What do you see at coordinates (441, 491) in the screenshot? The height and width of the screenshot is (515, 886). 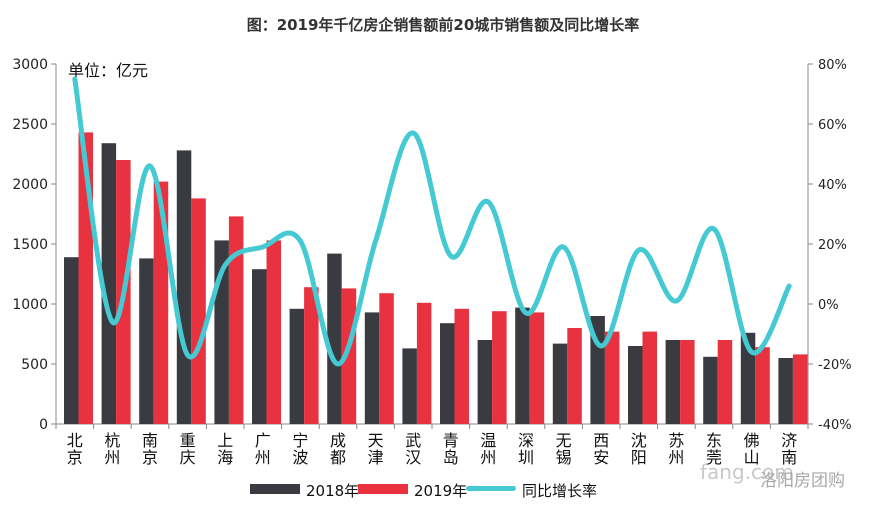 I see `legend-label-2019: 2019年` at bounding box center [441, 491].